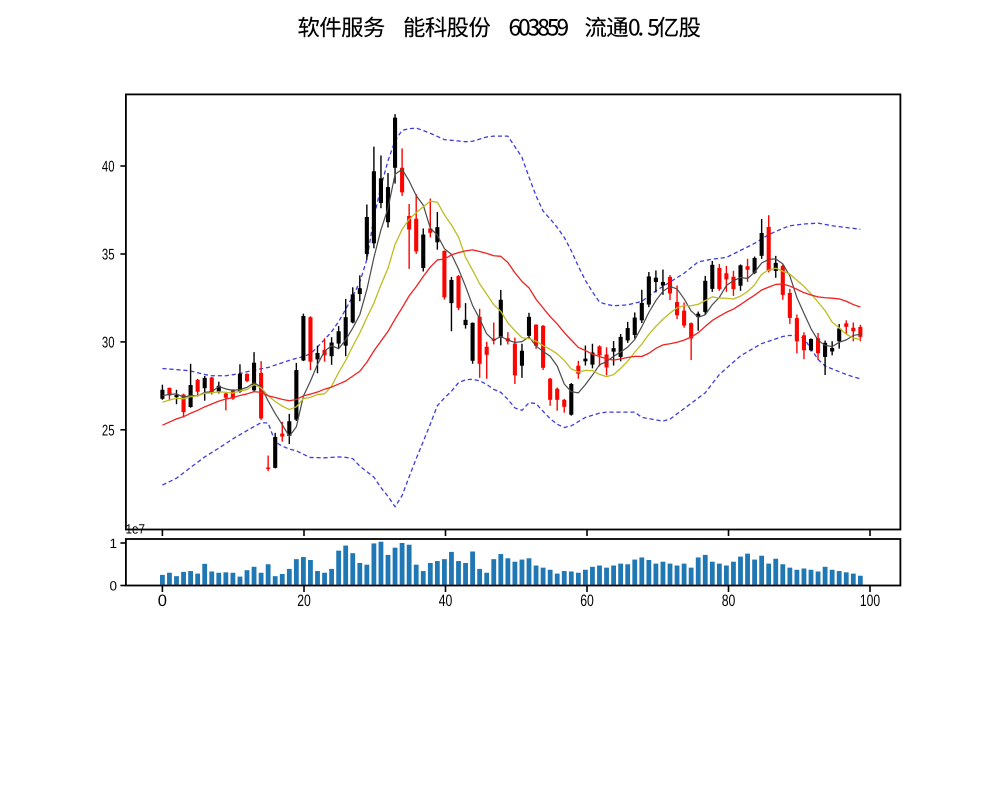  I want to click on svg-text: 30, so click(108, 342).